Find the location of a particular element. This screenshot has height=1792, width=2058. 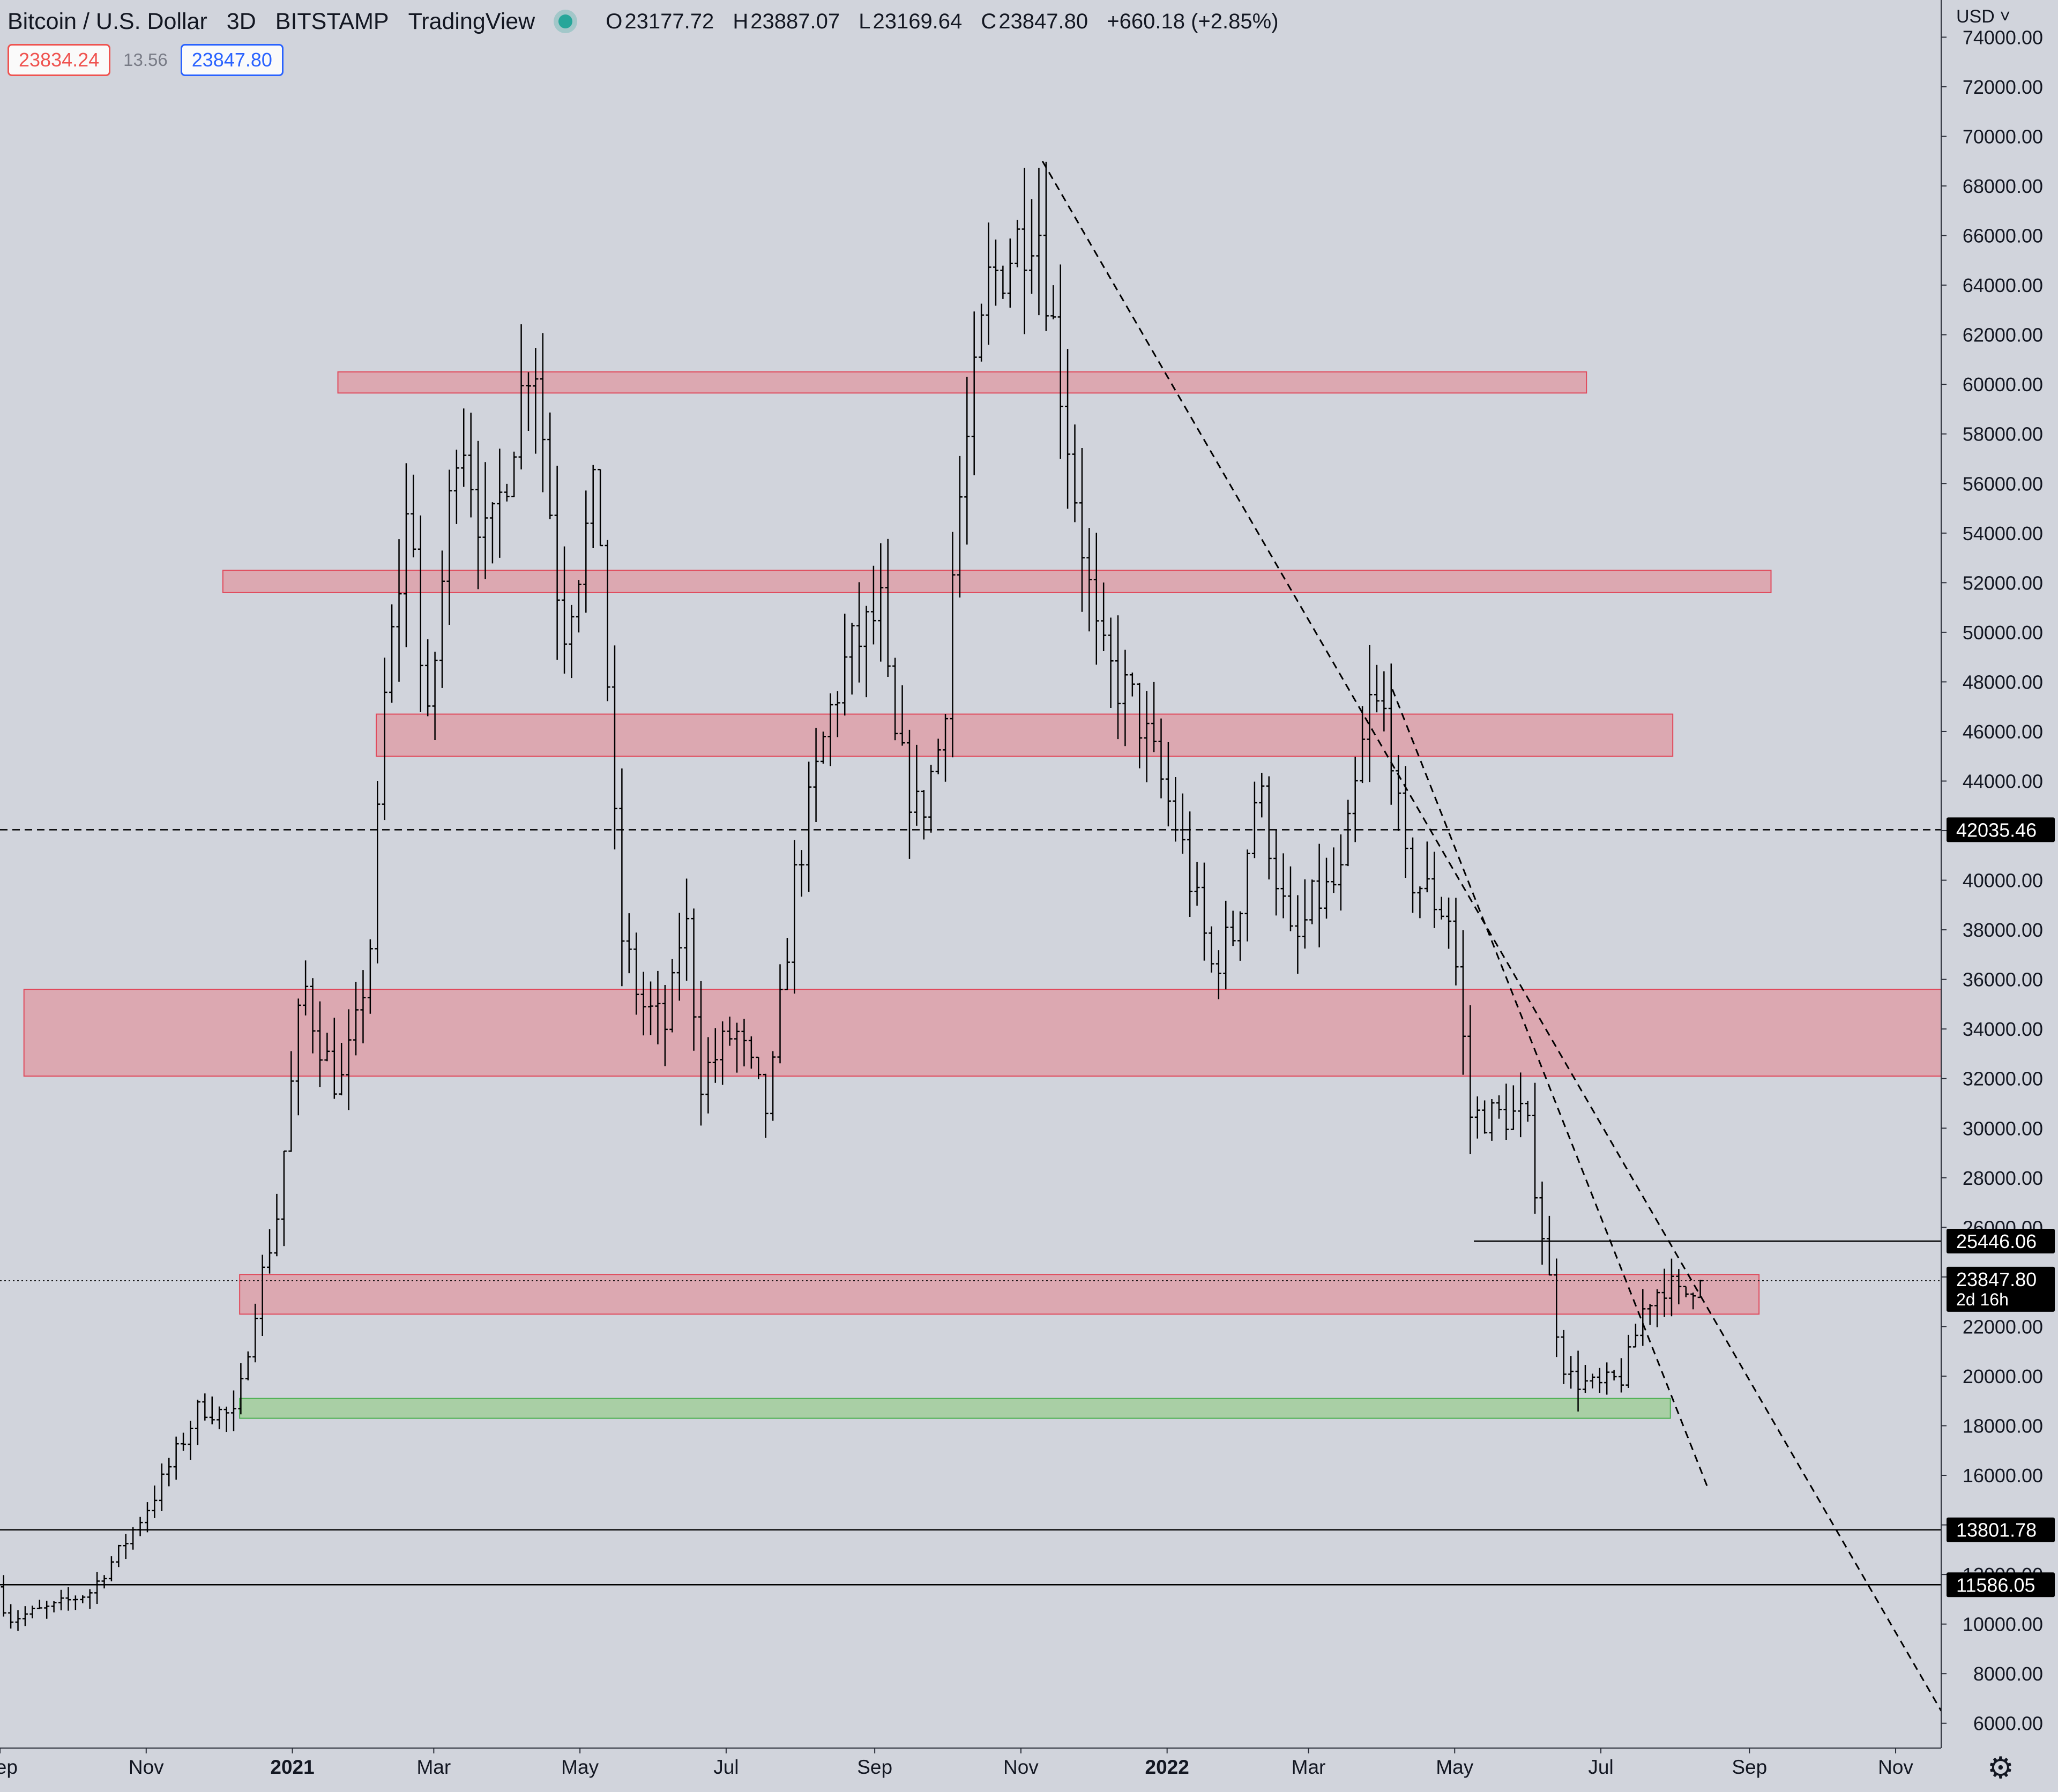

gear-icon: ⚙ is located at coordinates (2000, 1767).